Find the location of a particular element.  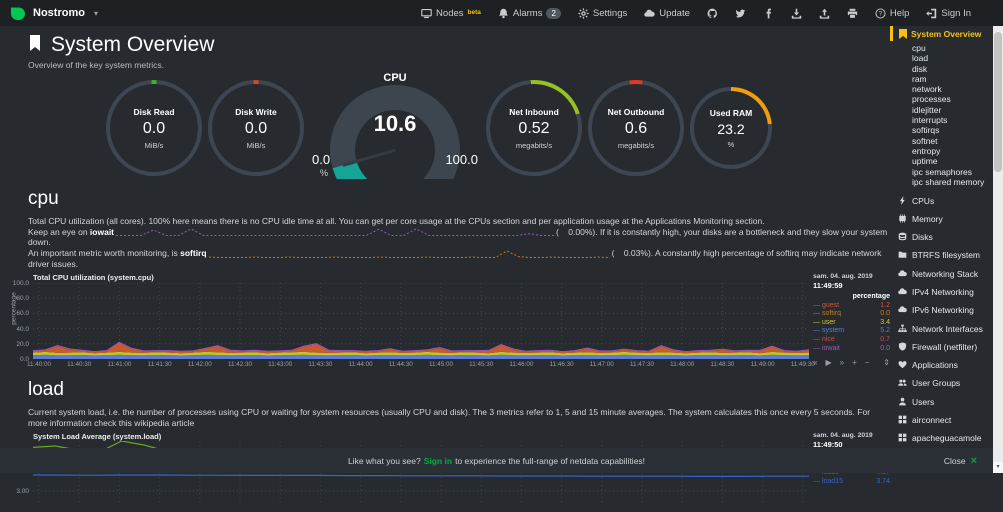

sidebar-item-ipv4-networking: IPv4 Networking is located at coordinates (944, 293).